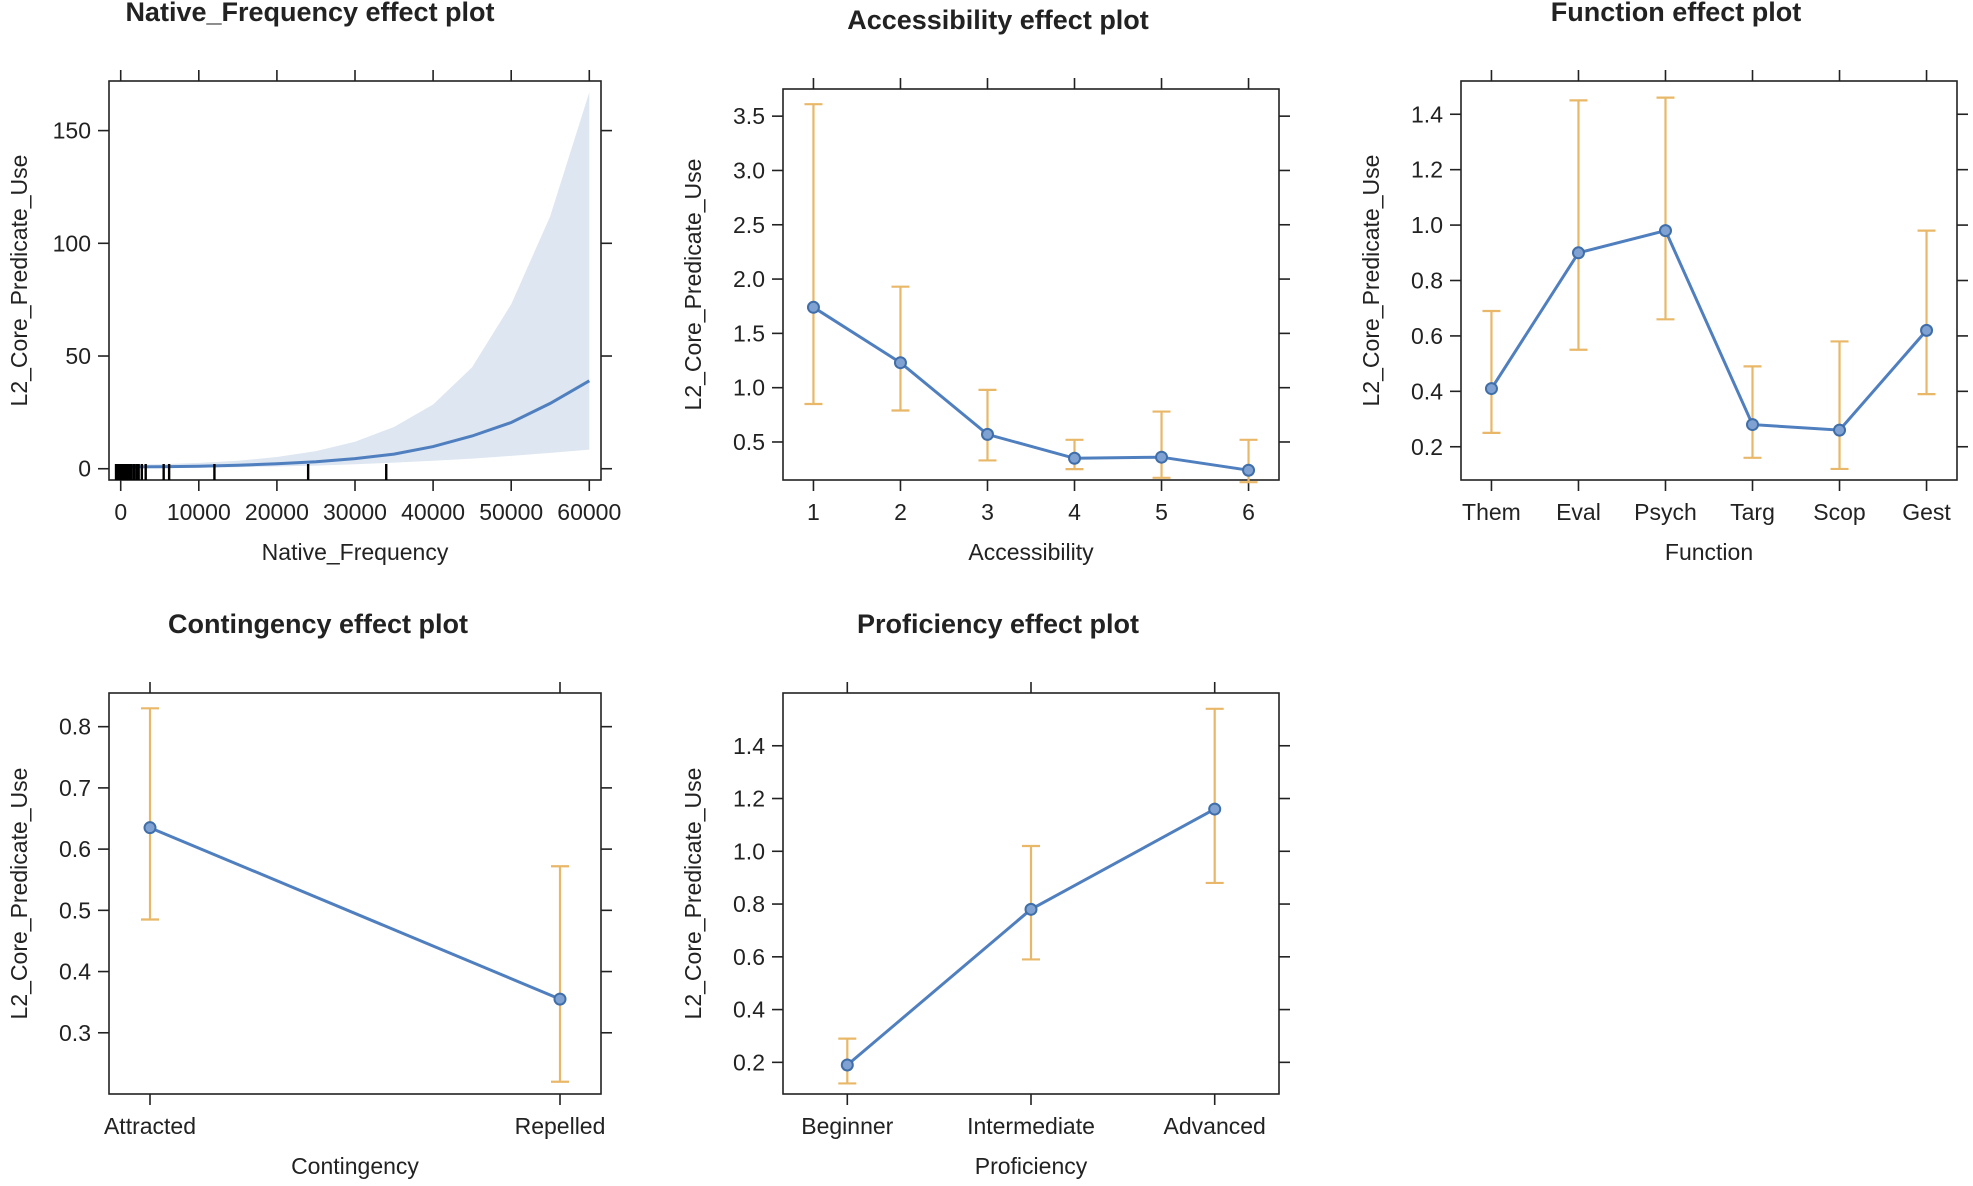 The height and width of the screenshot is (1186, 1973). Describe the element at coordinates (589, 512) in the screenshot. I see `x-tick-label: 60000` at that location.